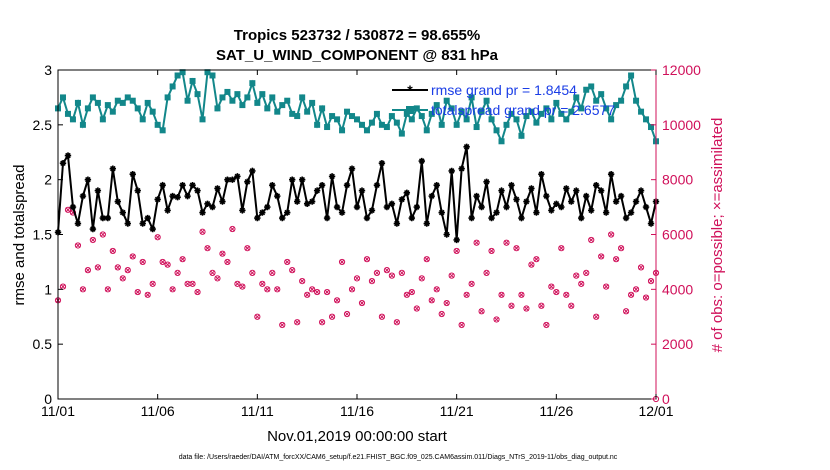 The width and height of the screenshot is (830, 470). What do you see at coordinates (43, 235) in the screenshot?
I see `y-left-tick-label: 1.5` at bounding box center [43, 235].